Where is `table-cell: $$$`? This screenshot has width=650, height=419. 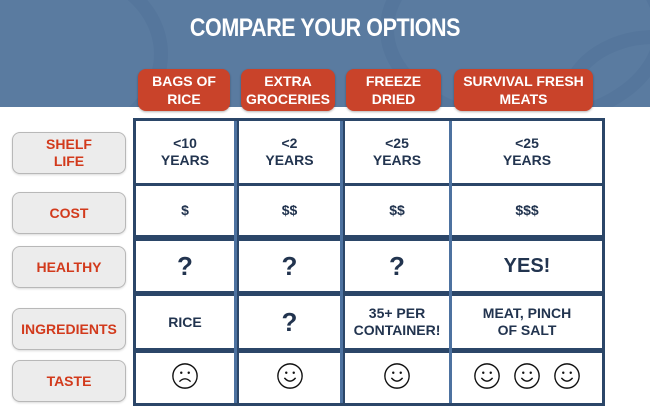 table-cell: $$$ is located at coordinates (527, 210).